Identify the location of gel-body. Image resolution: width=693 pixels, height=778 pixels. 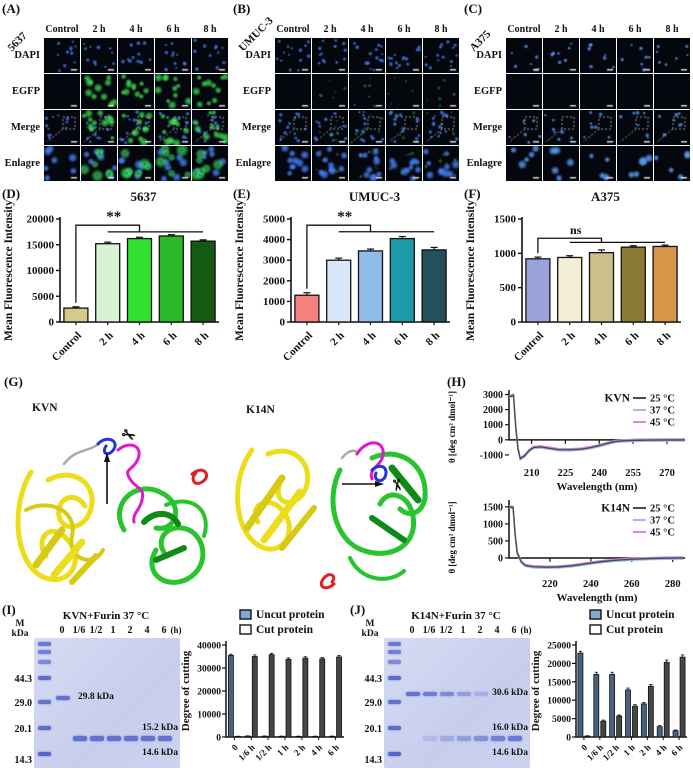
(457, 703).